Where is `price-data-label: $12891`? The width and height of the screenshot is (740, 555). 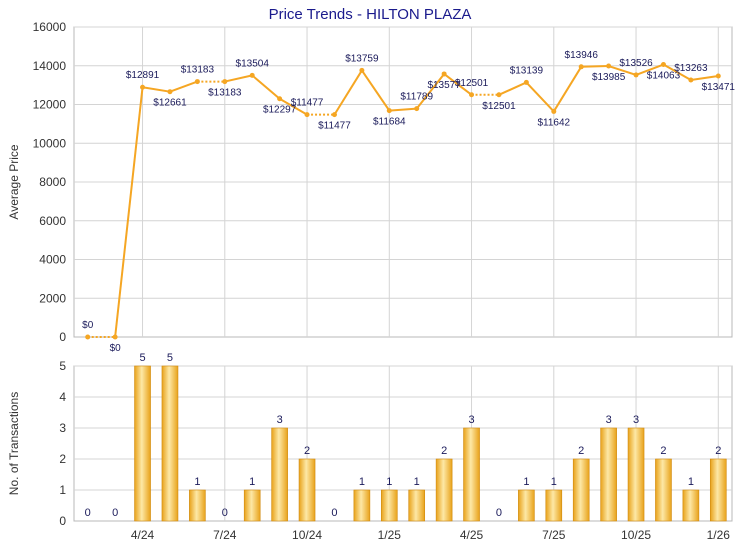 price-data-label: $12891 is located at coordinates (143, 75).